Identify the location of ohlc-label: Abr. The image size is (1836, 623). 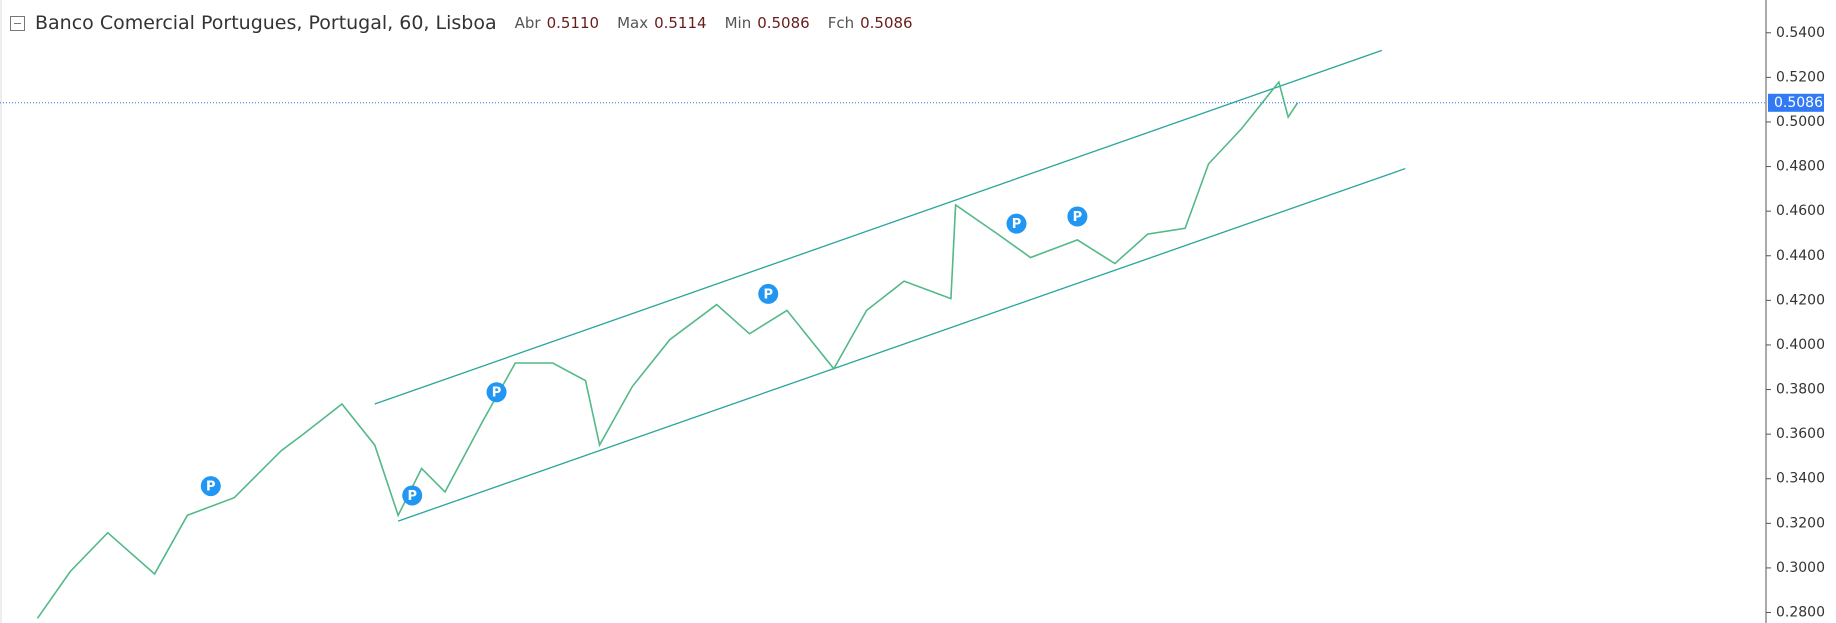
(527, 23).